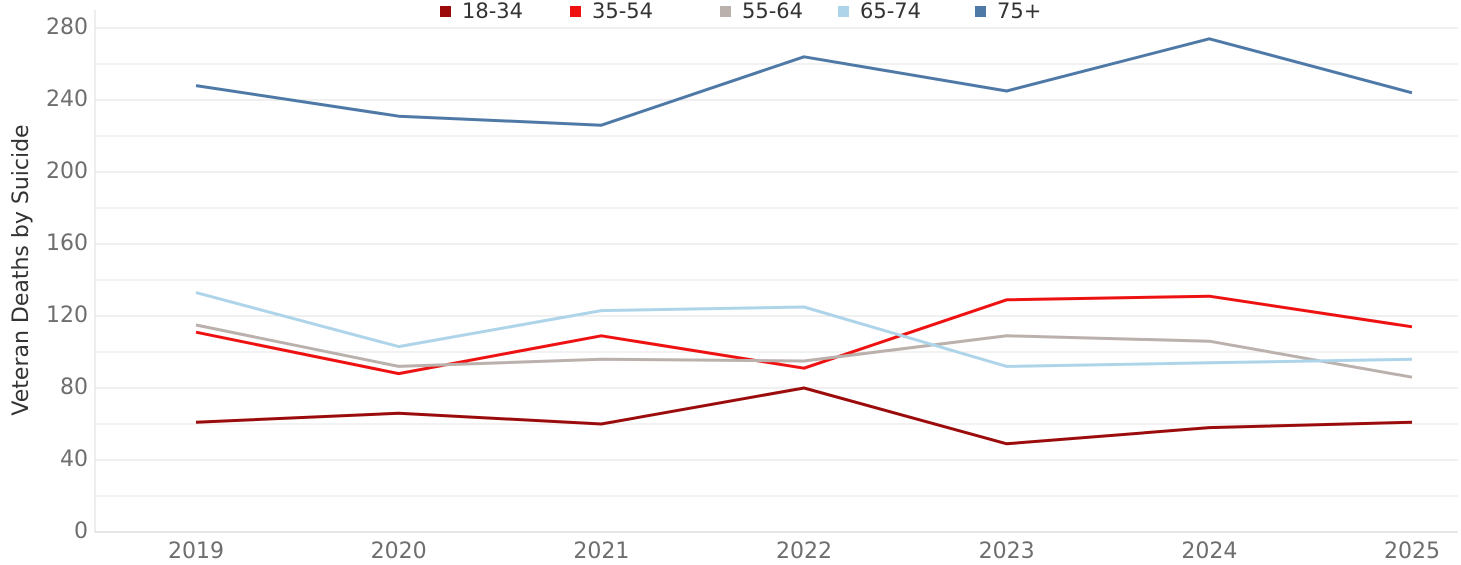 This screenshot has height=565, width=1461. What do you see at coordinates (74, 387) in the screenshot?
I see `y-tick-label: 80` at bounding box center [74, 387].